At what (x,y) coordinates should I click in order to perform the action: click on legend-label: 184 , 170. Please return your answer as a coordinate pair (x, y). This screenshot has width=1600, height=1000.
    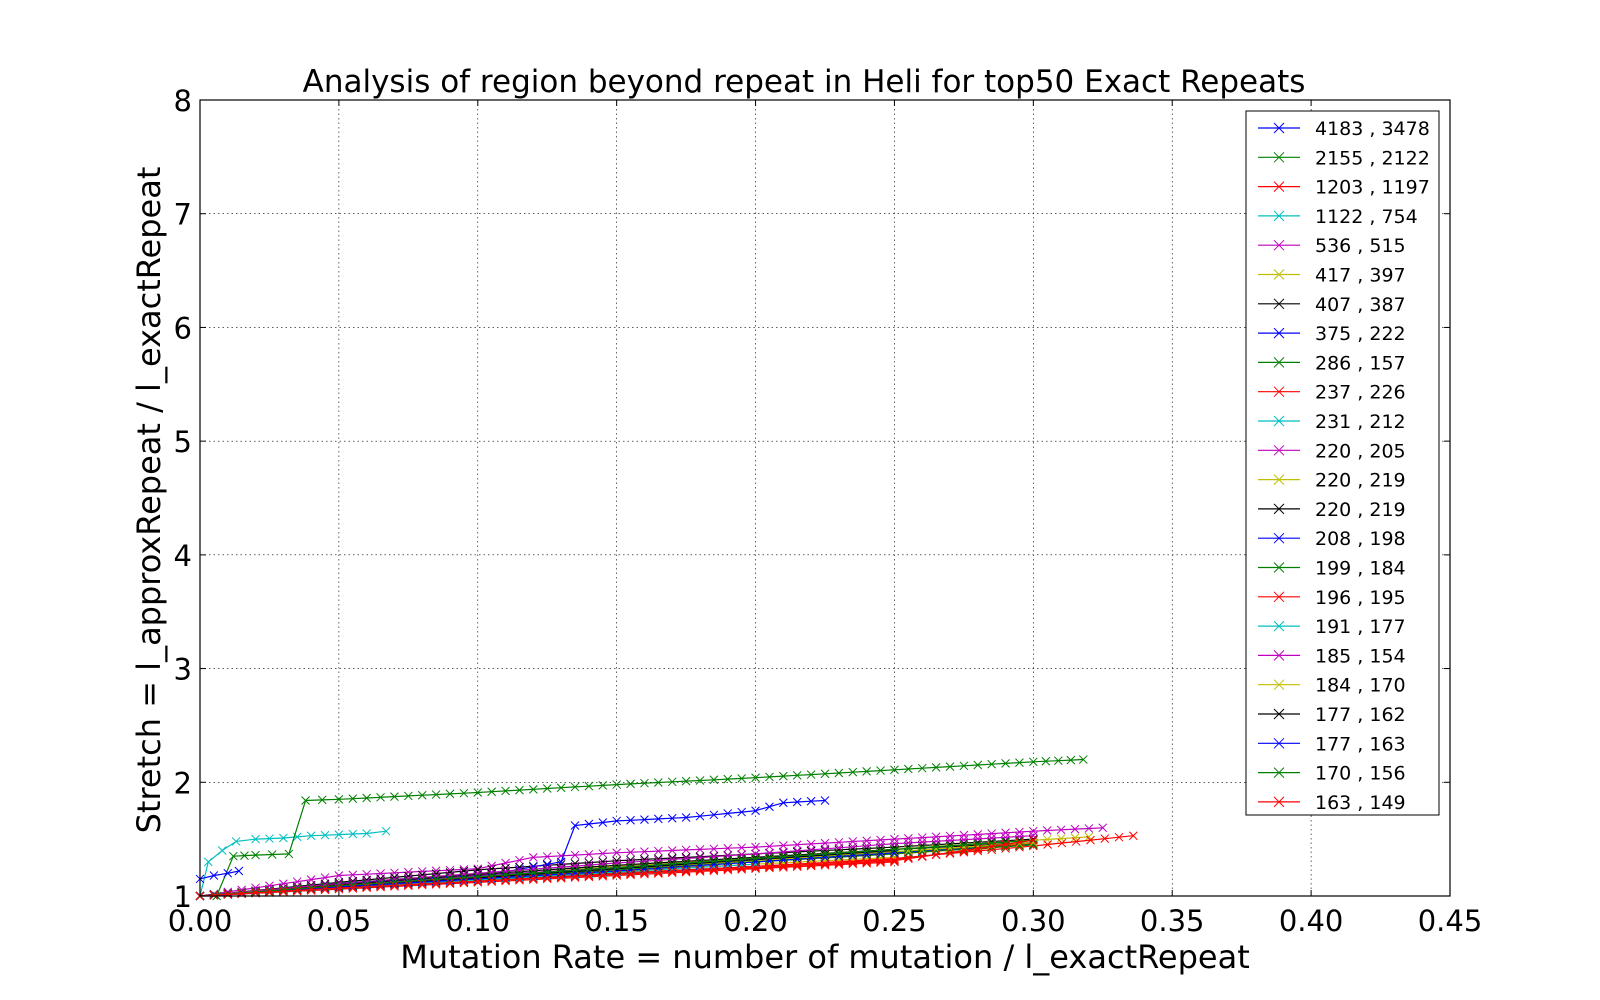
    Looking at the image, I should click on (1360, 686).